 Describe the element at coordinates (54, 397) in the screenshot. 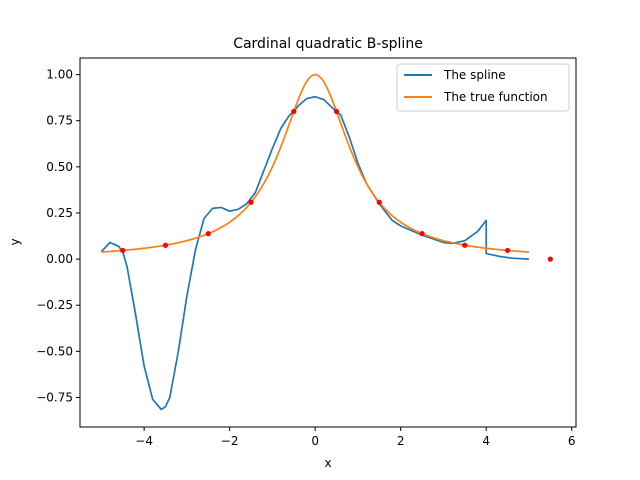

I see `y-tick-label: −0.75` at that location.